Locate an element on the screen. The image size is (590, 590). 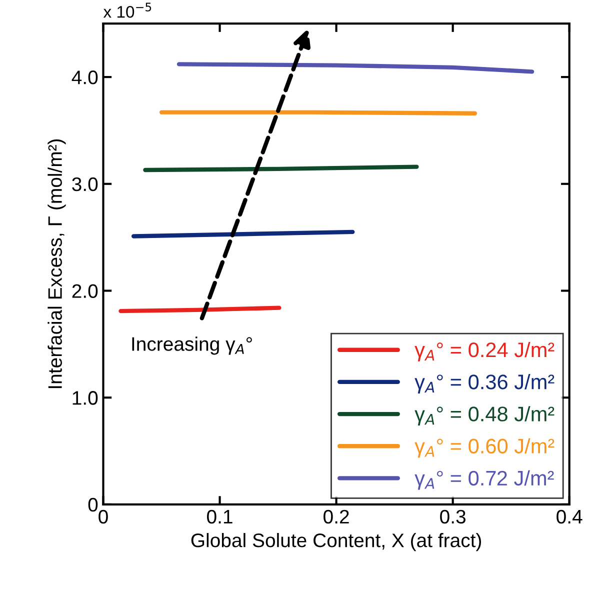
y-tick-label: 2.0 is located at coordinates (85, 291).